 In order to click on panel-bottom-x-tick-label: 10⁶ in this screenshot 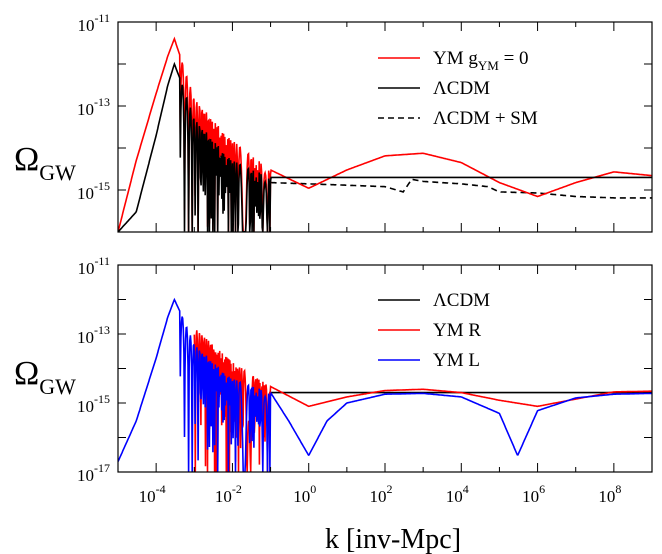, I will do `click(533, 494)`.